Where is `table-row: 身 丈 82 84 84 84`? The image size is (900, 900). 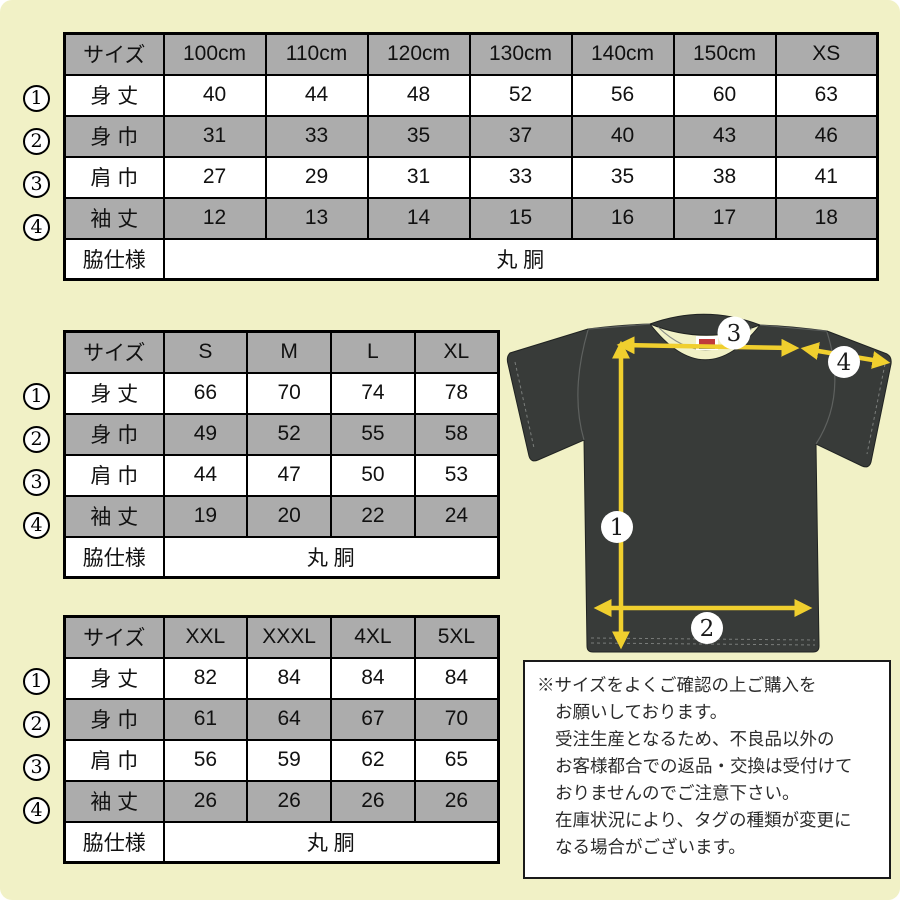 table-row: 身 丈 82 84 84 84 is located at coordinates (281, 678).